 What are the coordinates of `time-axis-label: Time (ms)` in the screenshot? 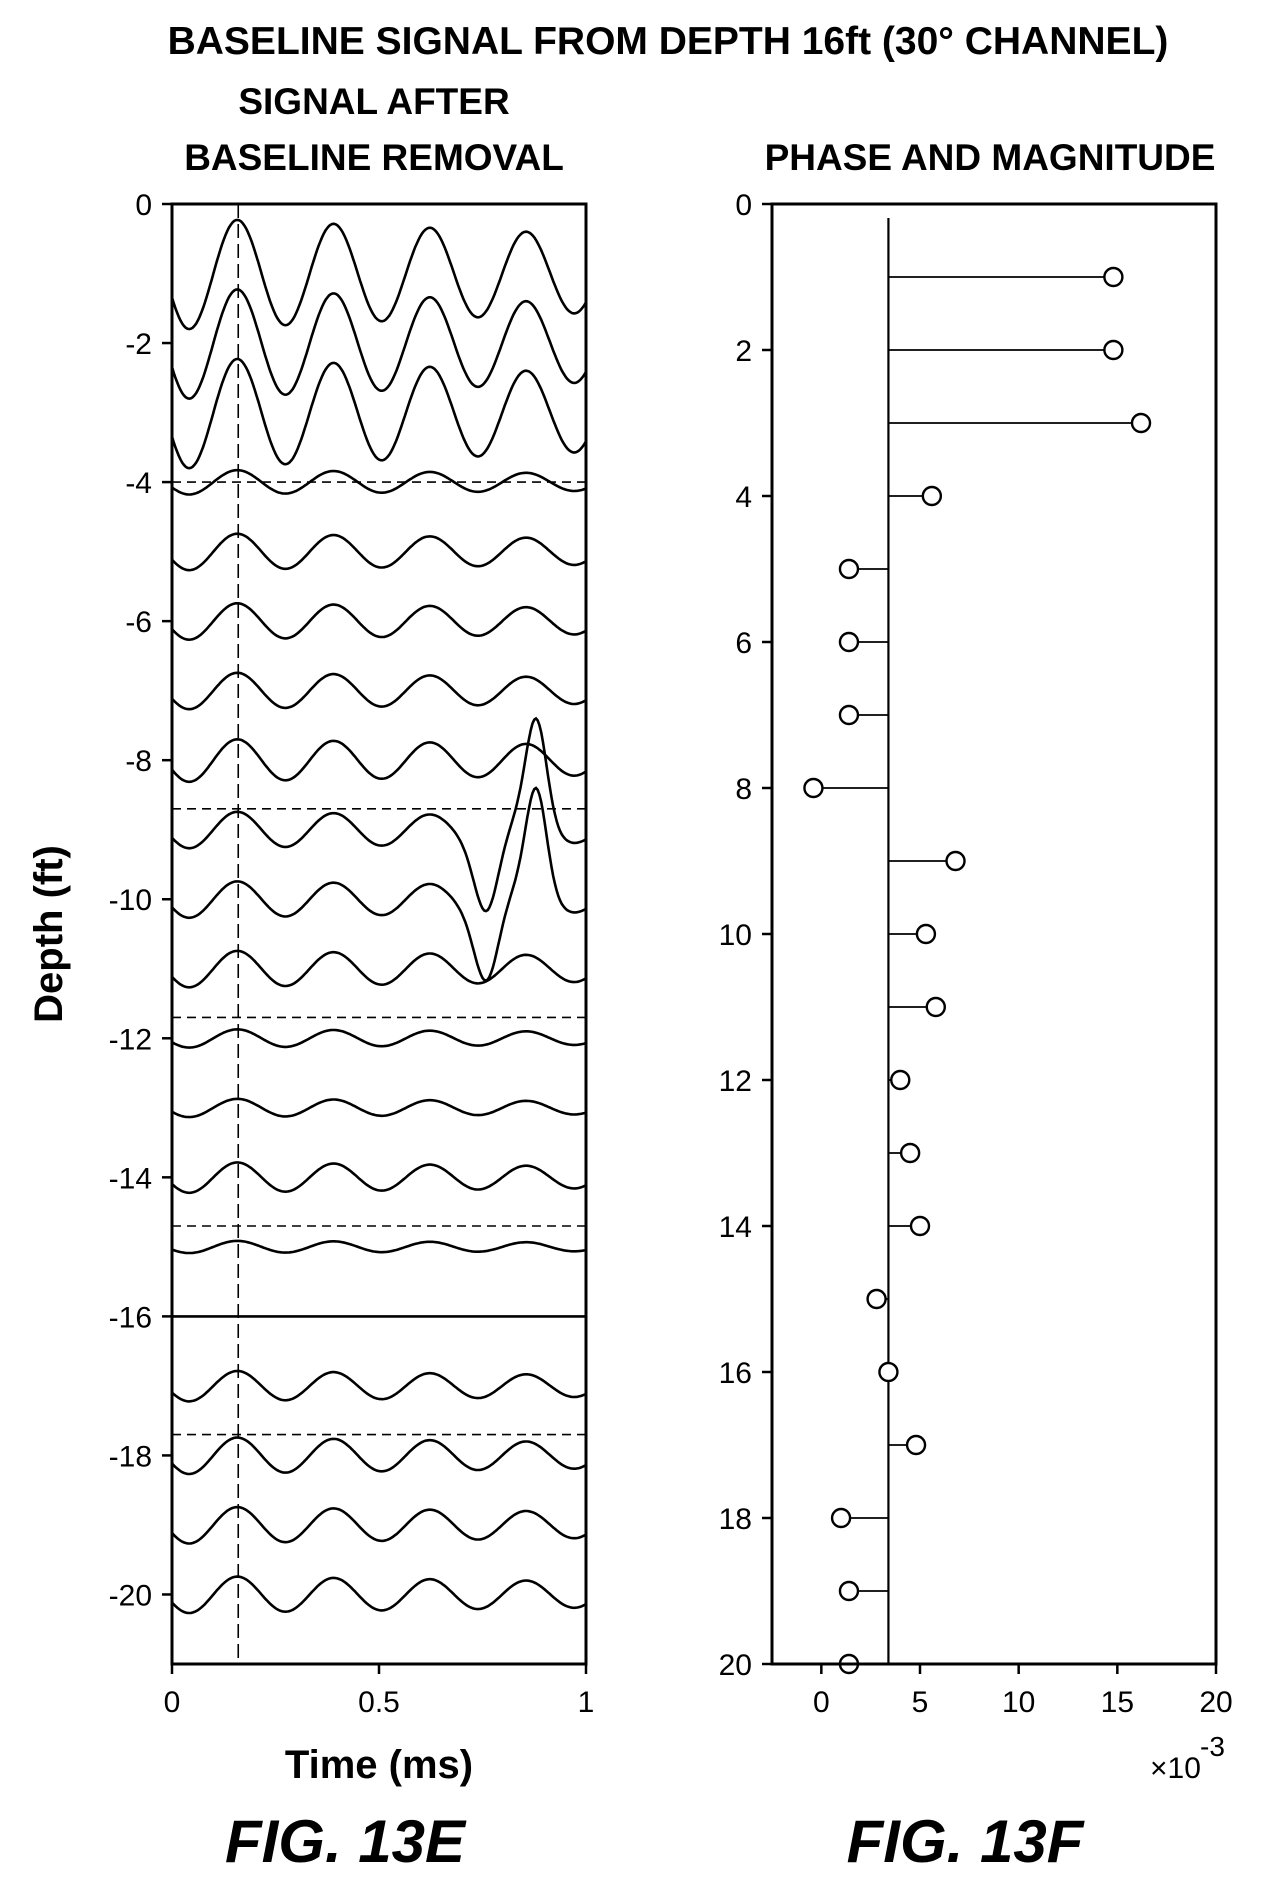 It's located at (379, 1765).